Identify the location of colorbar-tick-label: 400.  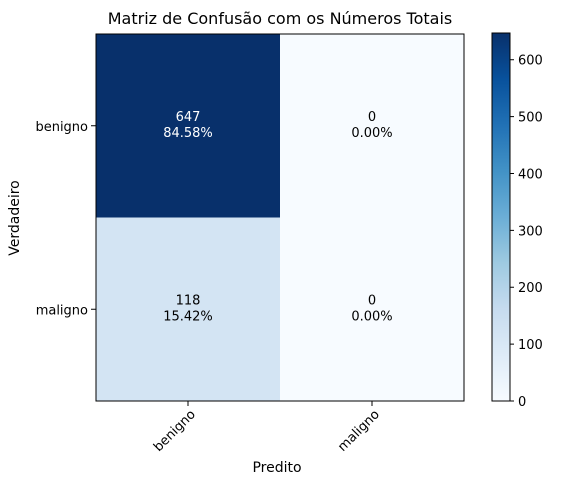
(530, 174).